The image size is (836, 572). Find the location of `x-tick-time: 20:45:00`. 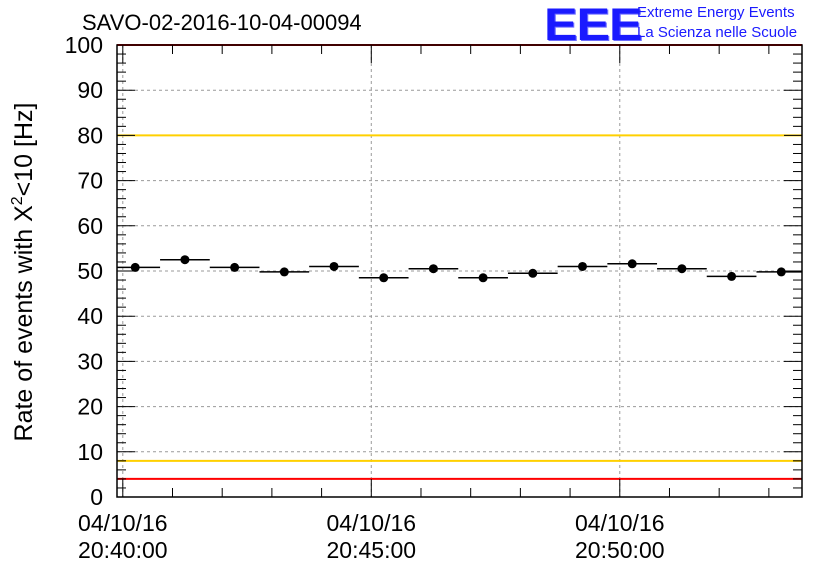

x-tick-time: 20:45:00 is located at coordinates (372, 550).